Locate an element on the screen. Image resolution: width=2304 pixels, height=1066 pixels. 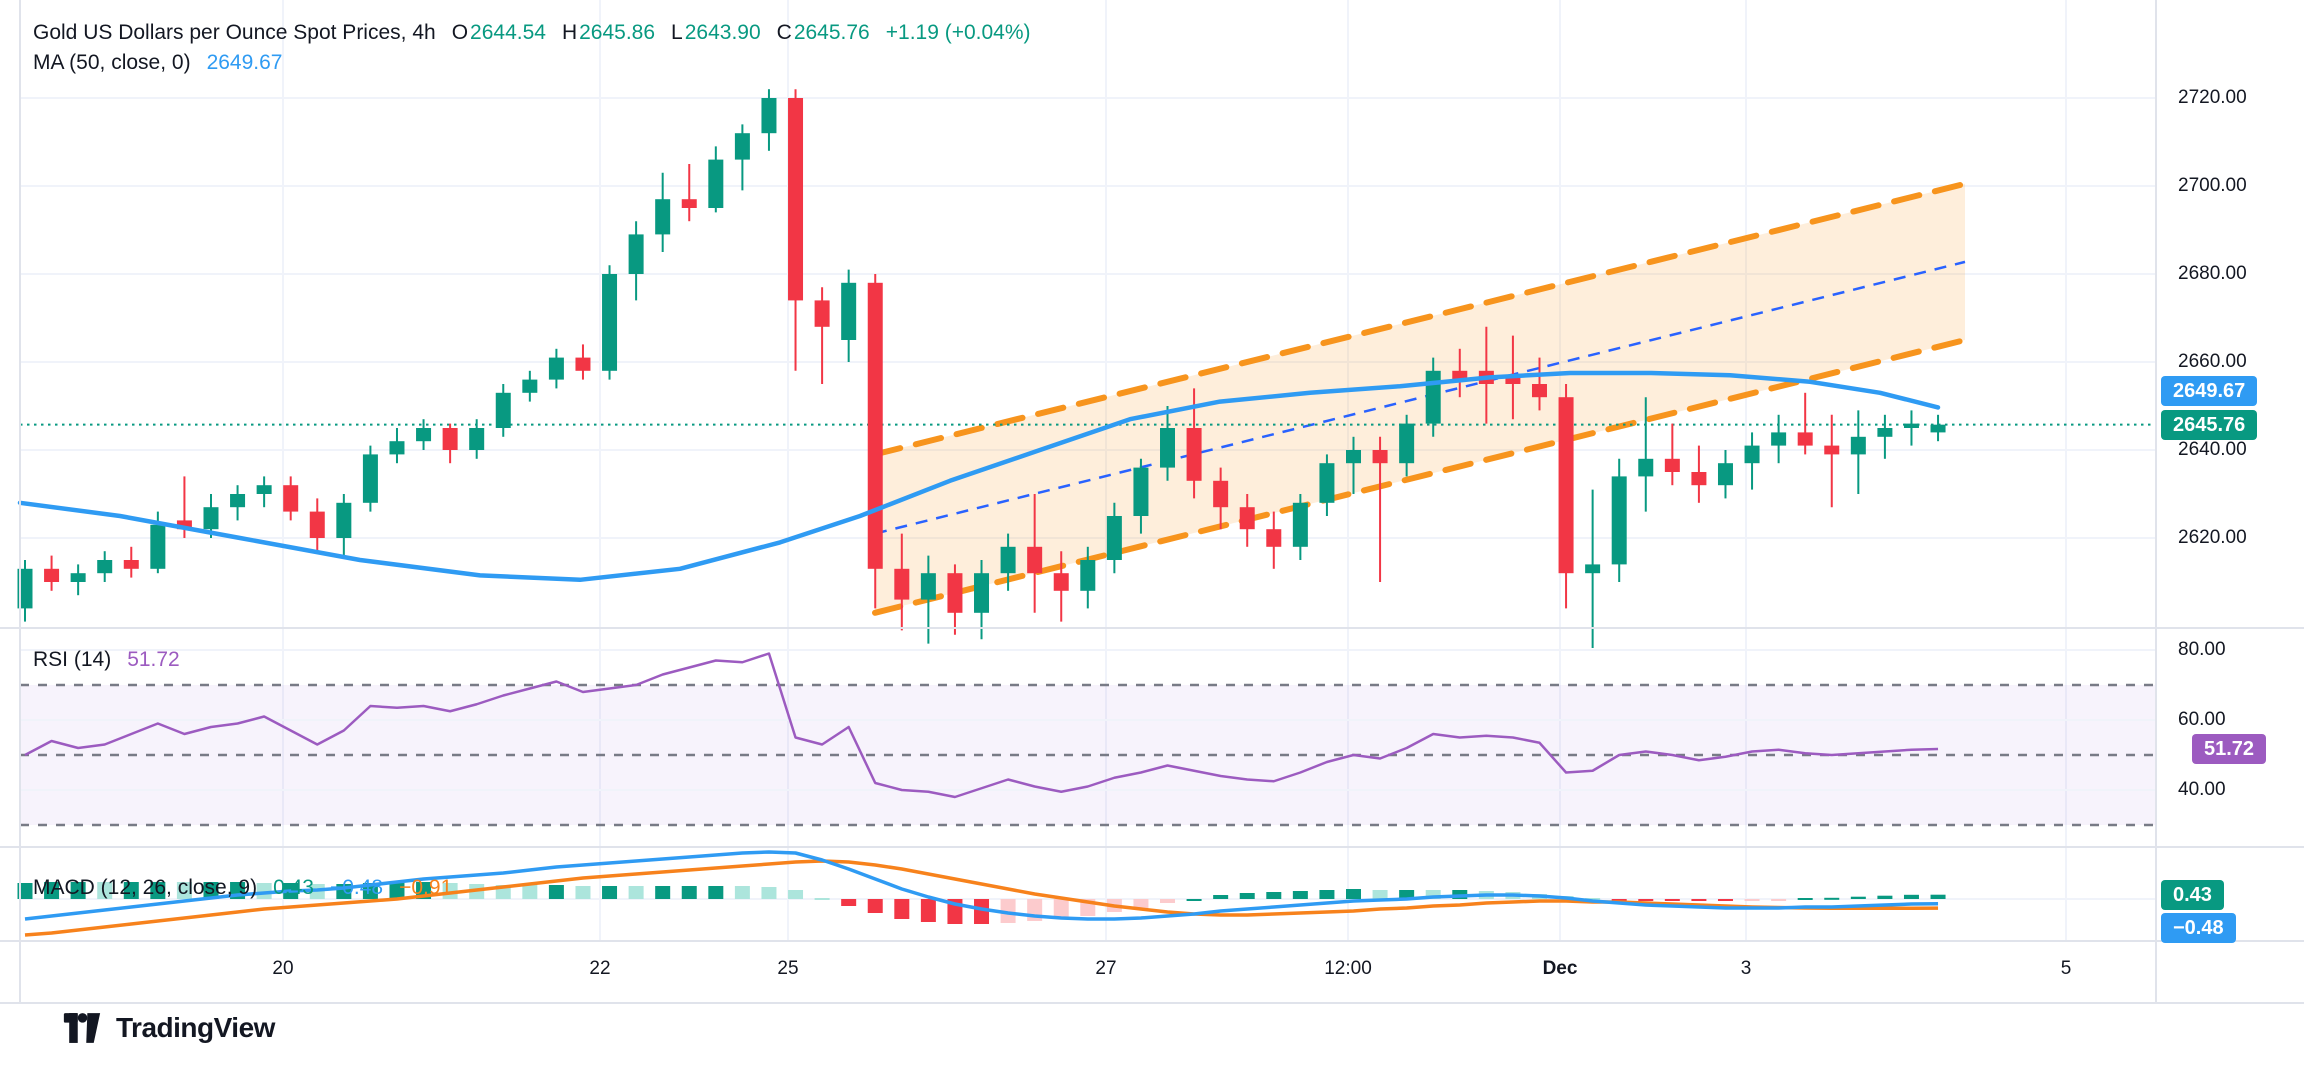
macd-line-value: −0.48 is located at coordinates (356, 887).